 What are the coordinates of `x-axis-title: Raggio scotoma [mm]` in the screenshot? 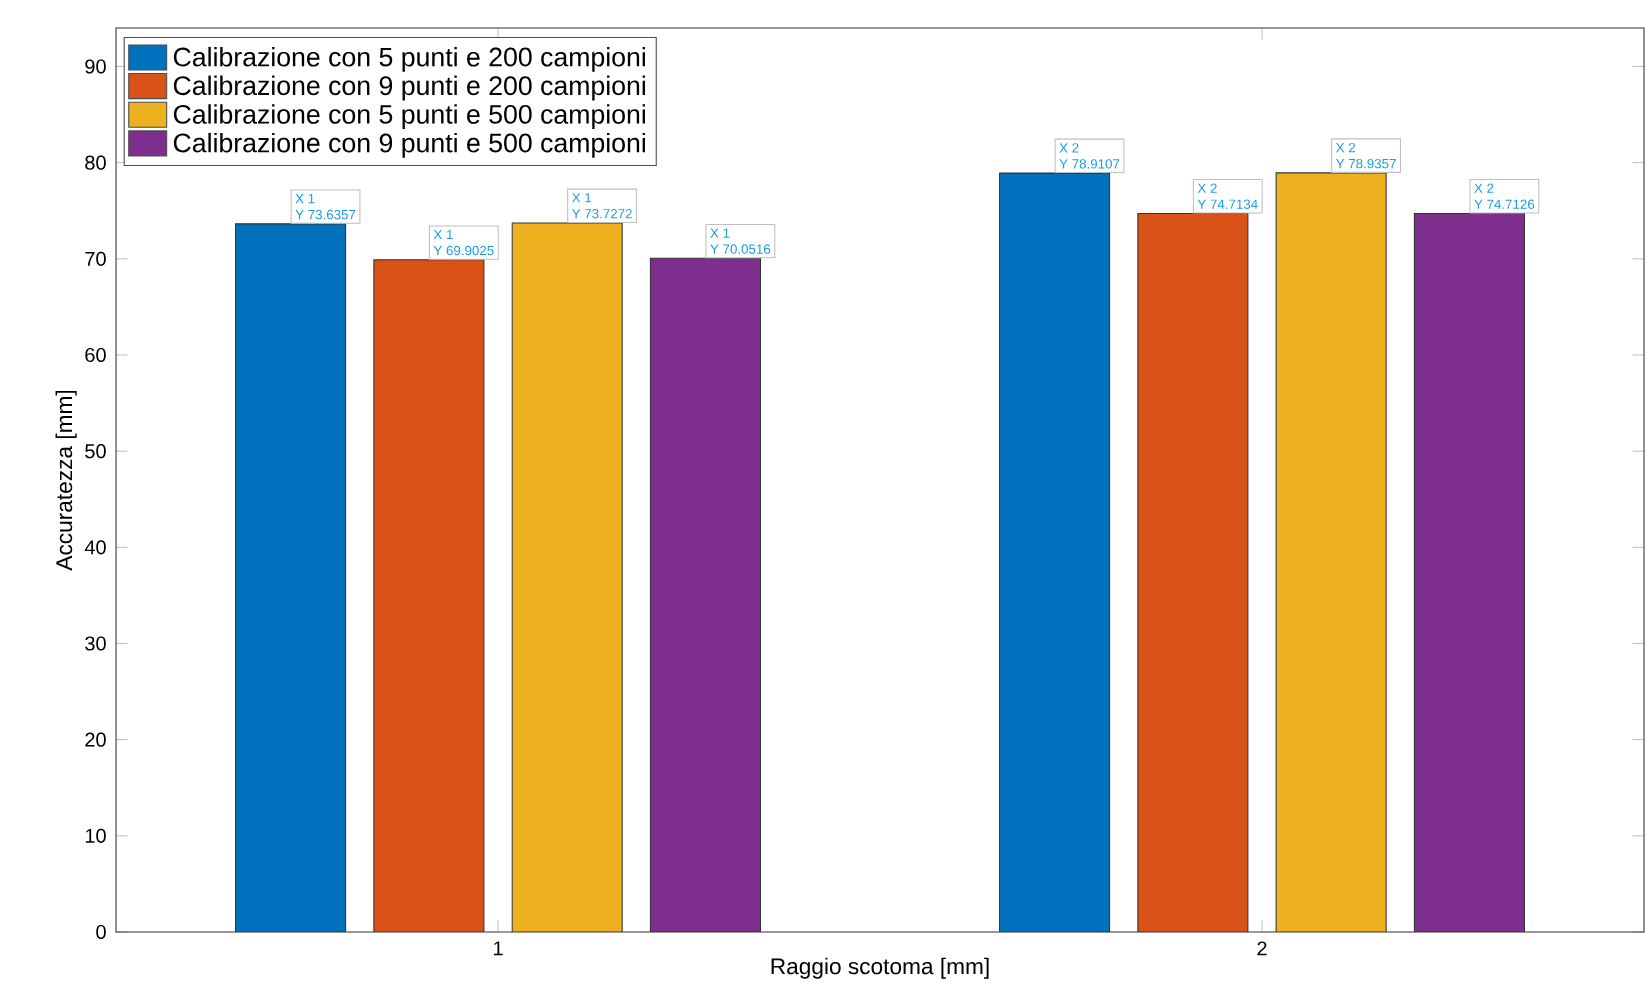 It's located at (880, 968).